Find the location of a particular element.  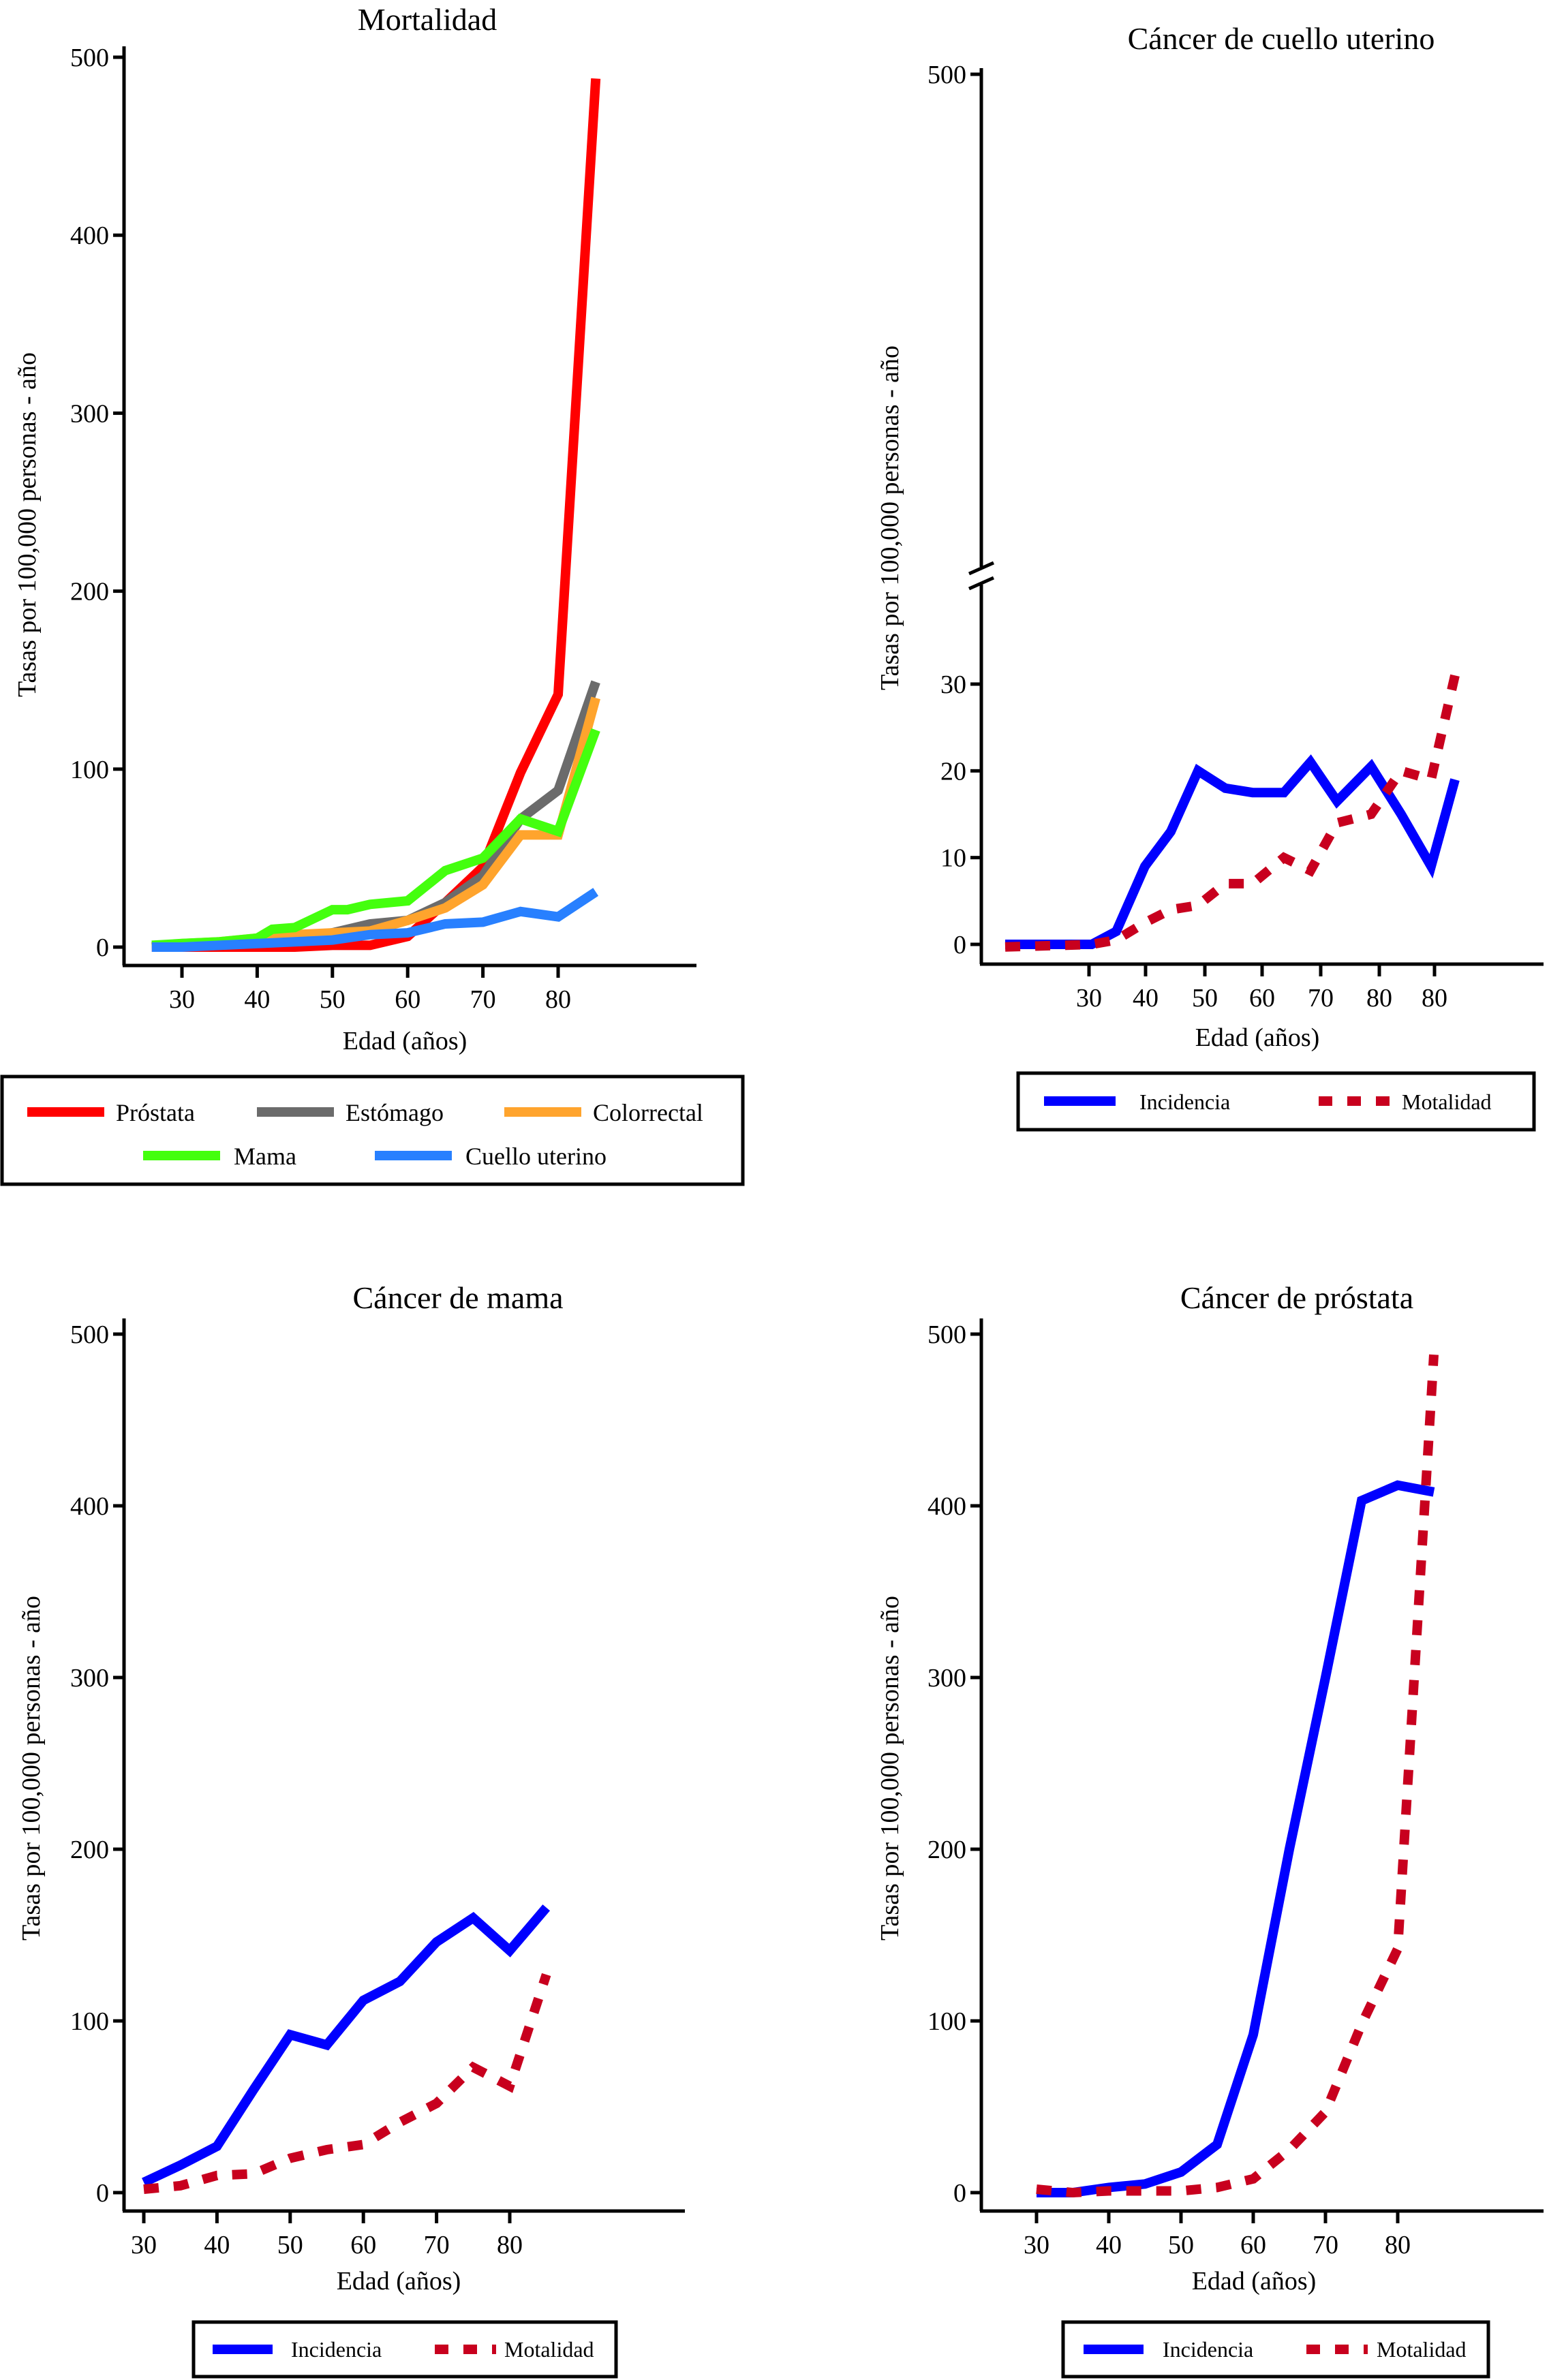

y-tick-label: 10 is located at coordinates (953, 858).